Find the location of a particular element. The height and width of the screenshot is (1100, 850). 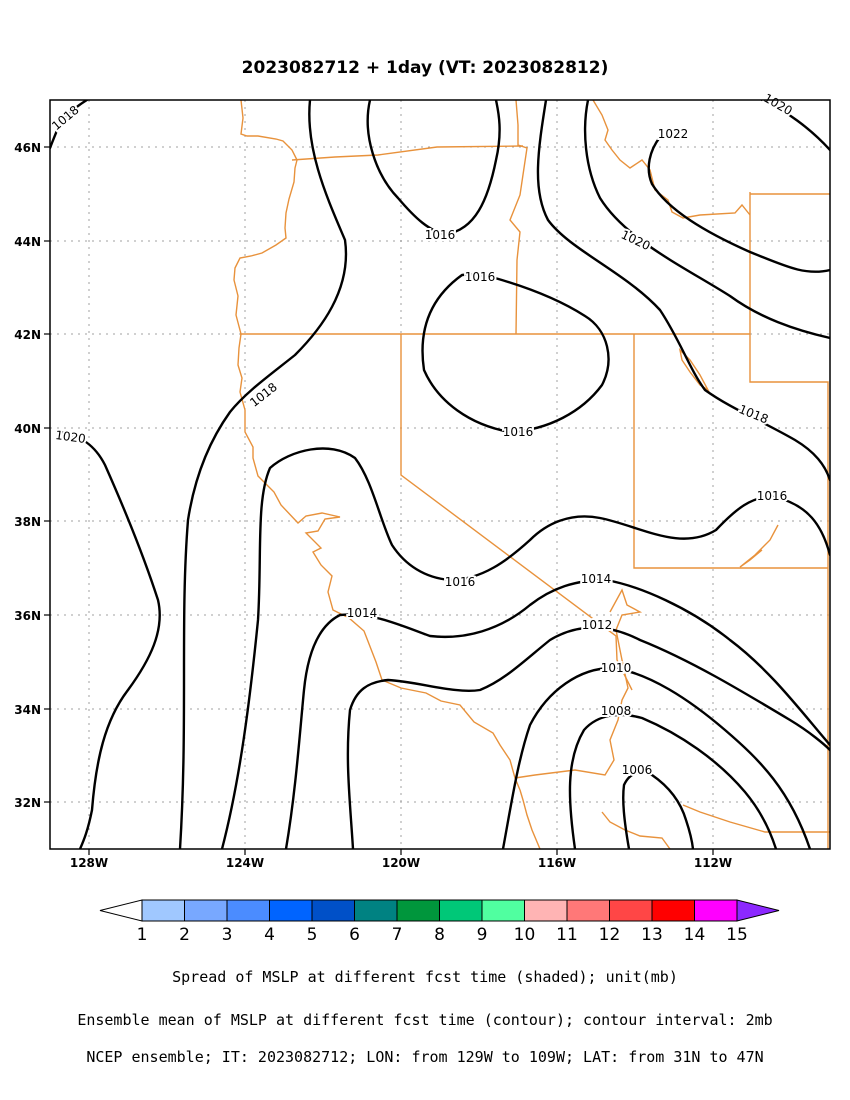

contour-1018-nw is located at coordinates (70, 125).